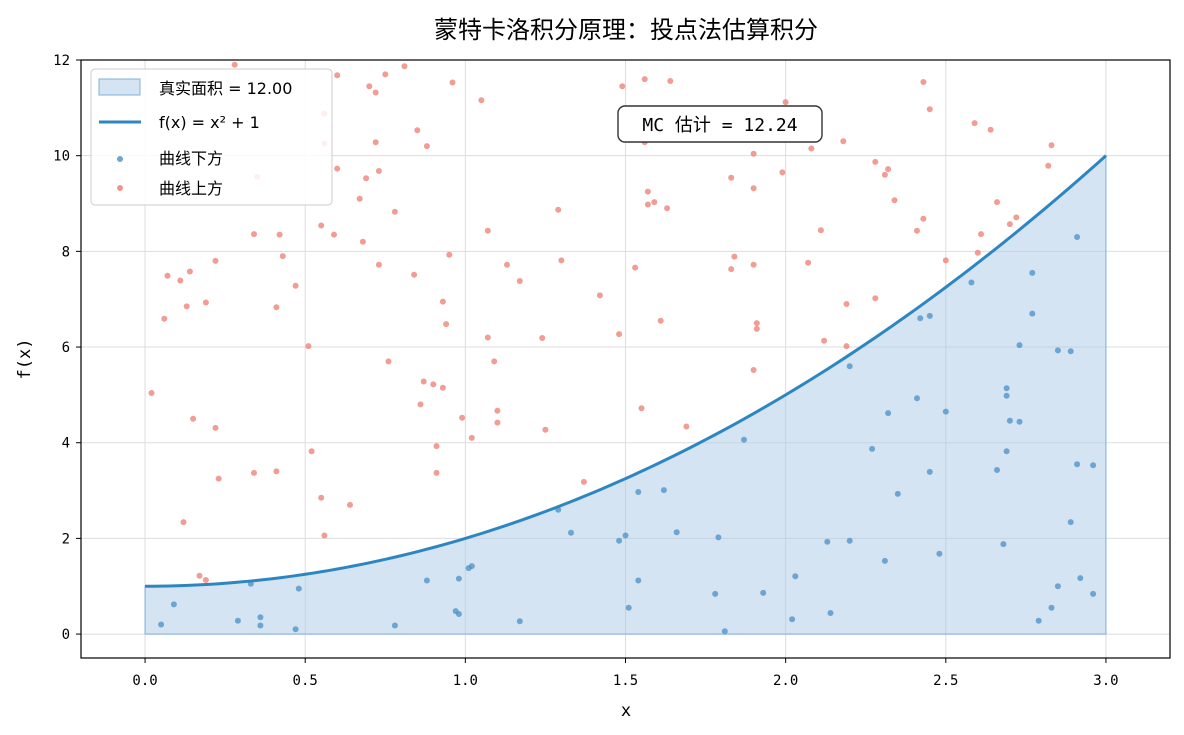 This screenshot has height=735, width=1184. What do you see at coordinates (211, 137) in the screenshot?
I see `legend: 真实面积 = 12.00 f(x) = x² + 1 曲线下方 曲线上方` at bounding box center [211, 137].